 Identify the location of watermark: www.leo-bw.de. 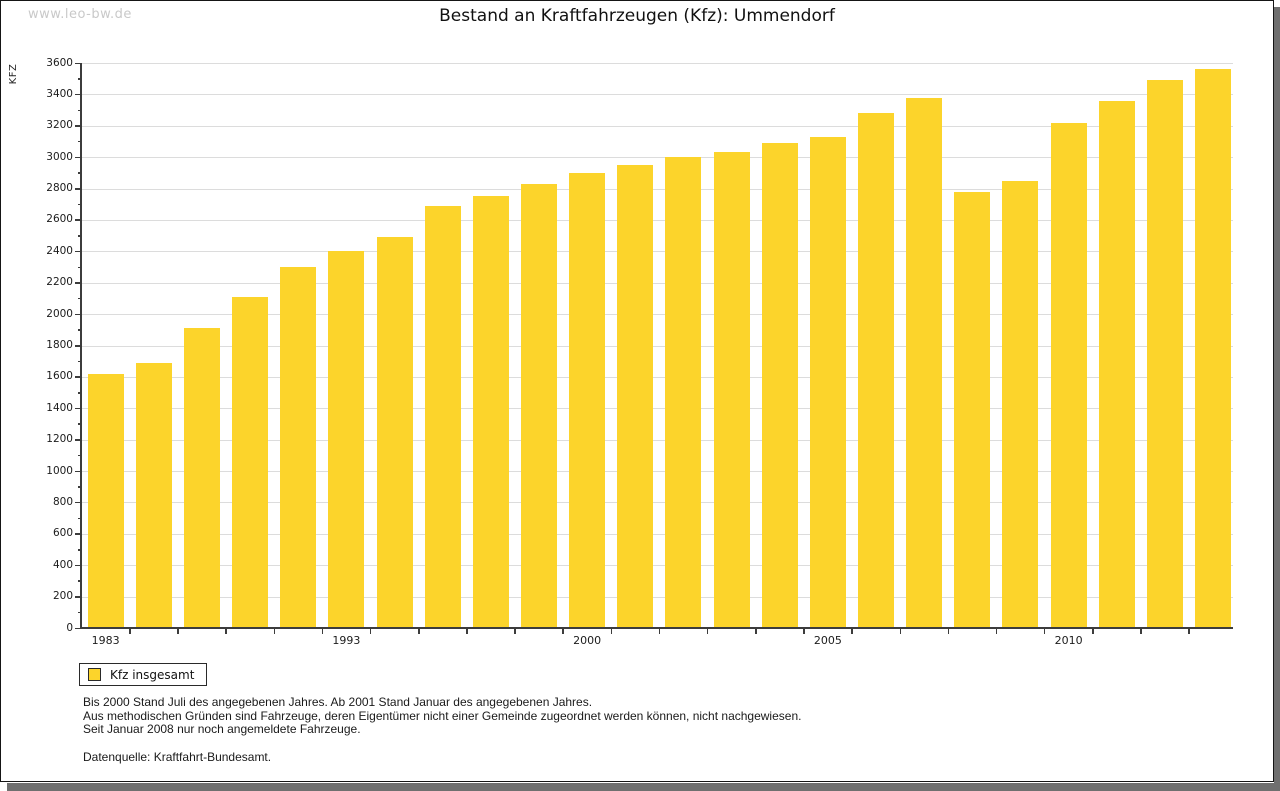
(80, 14).